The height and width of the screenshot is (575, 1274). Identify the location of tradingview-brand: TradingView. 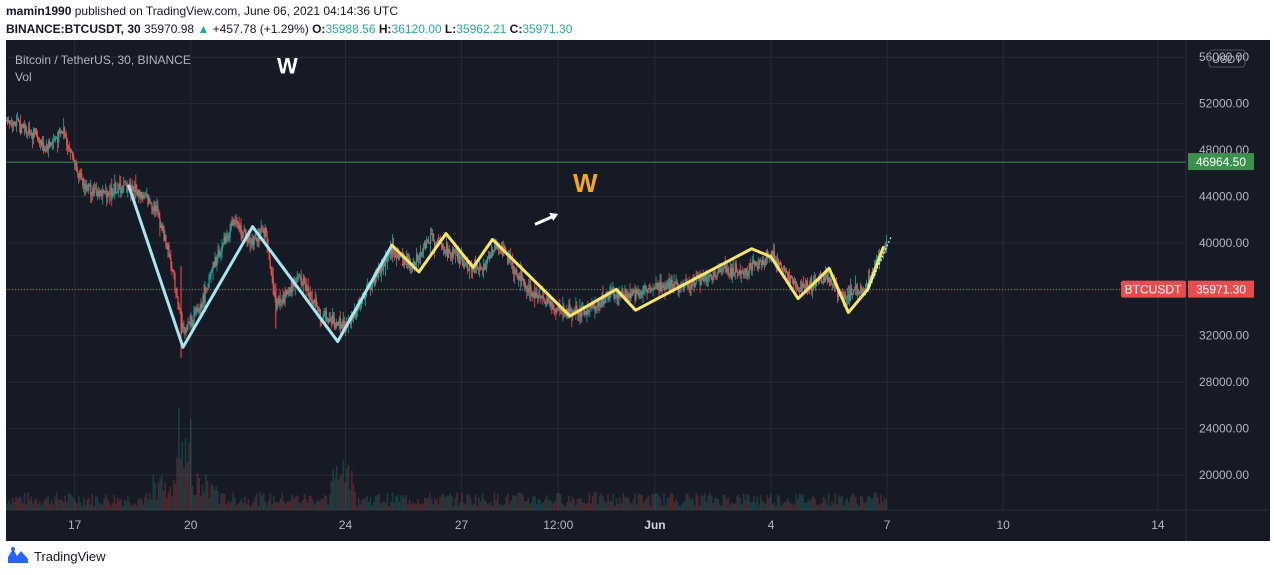
(70, 556).